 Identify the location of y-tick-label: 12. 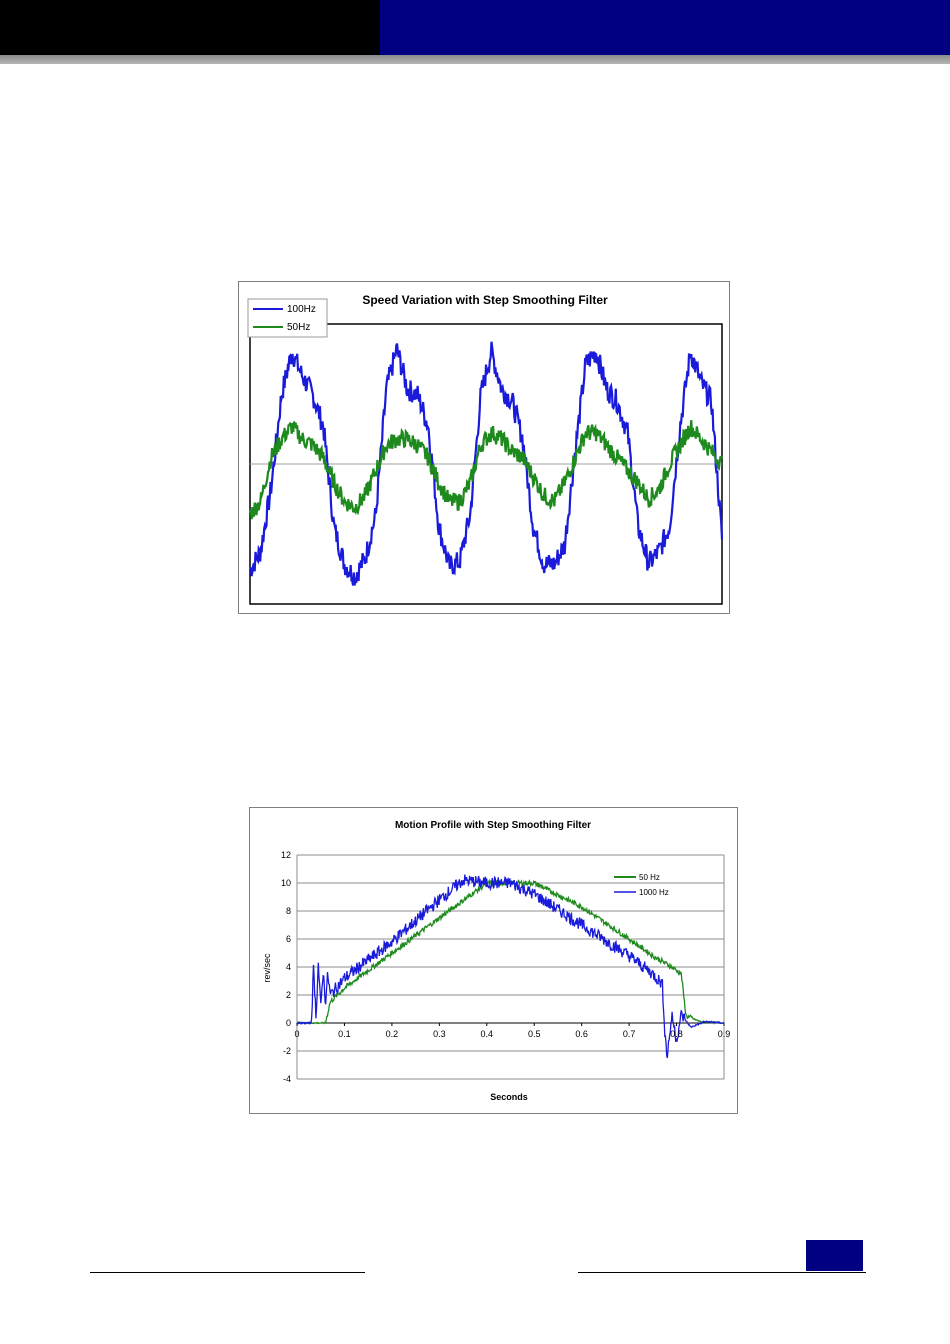
(286, 855).